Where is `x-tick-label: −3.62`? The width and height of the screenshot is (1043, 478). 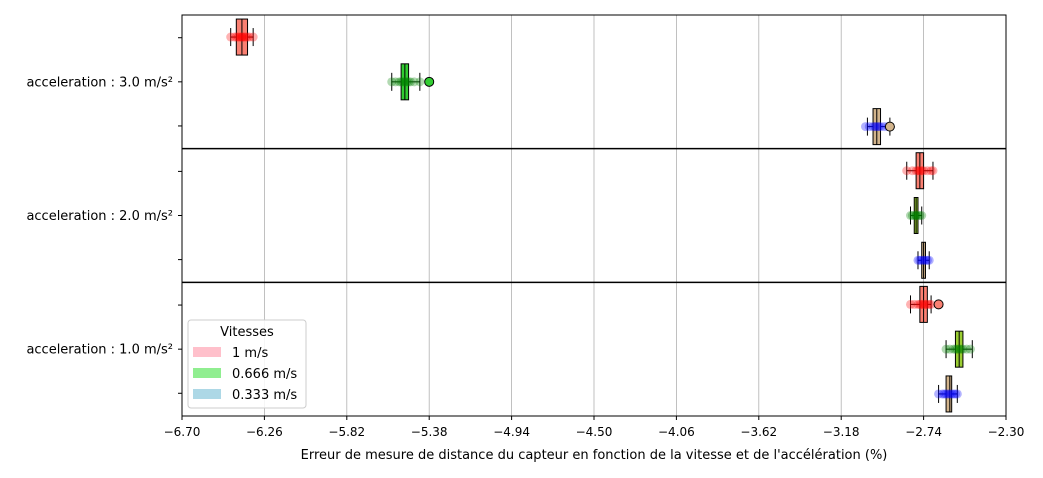
x-tick-label: −3.62 is located at coordinates (758, 432).